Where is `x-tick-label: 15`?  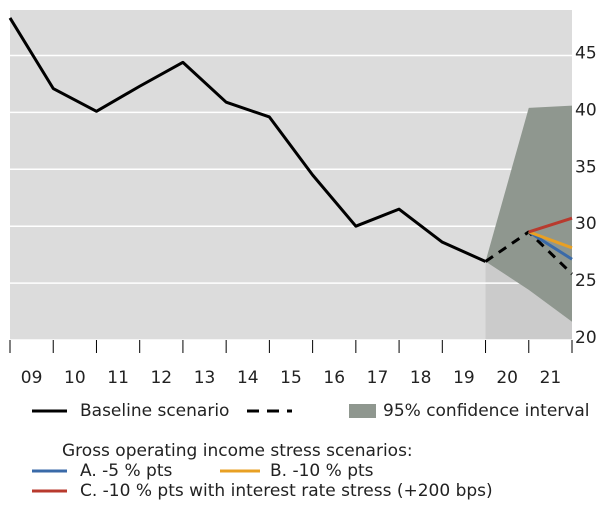 x-tick-label: 15 is located at coordinates (291, 378).